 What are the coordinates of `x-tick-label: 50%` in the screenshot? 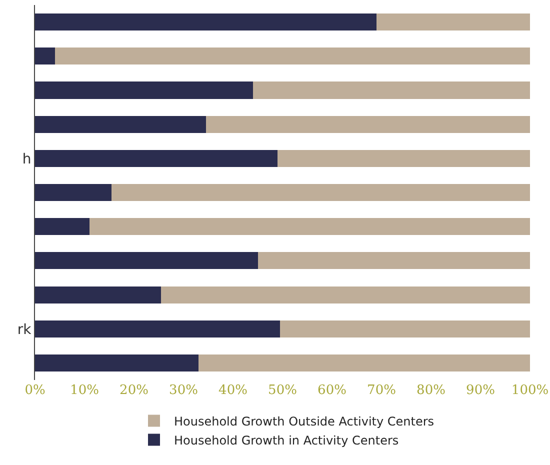 It's located at (282, 390).